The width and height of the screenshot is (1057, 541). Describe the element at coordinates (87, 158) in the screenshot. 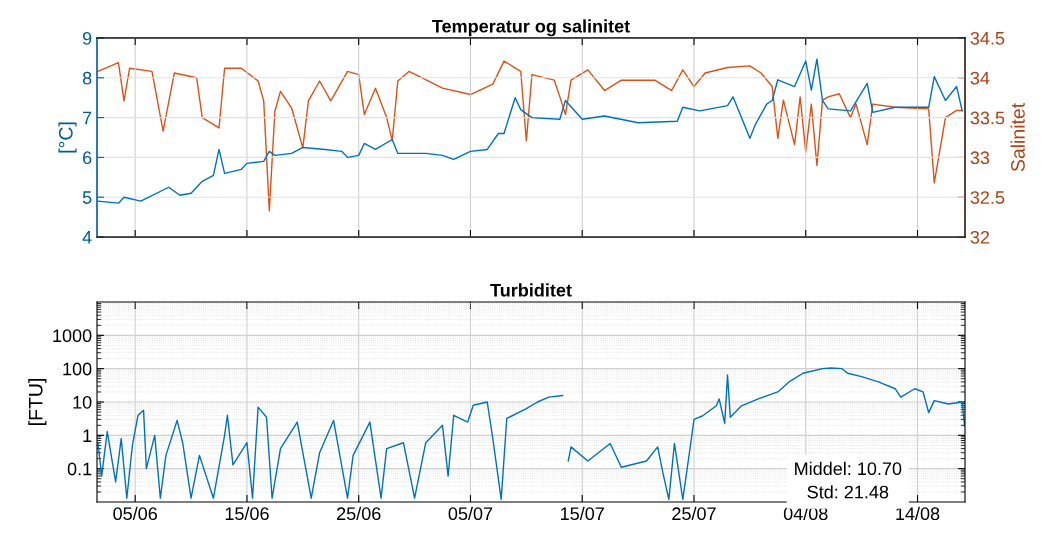

I see `y-tick-label: 6` at that location.